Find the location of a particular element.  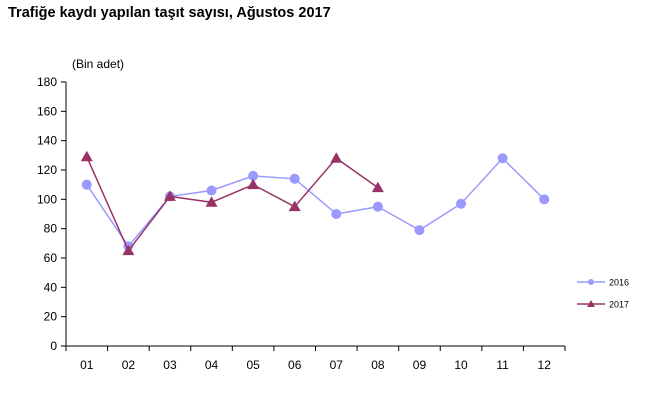

y-tick-label: 0 is located at coordinates (53, 346).